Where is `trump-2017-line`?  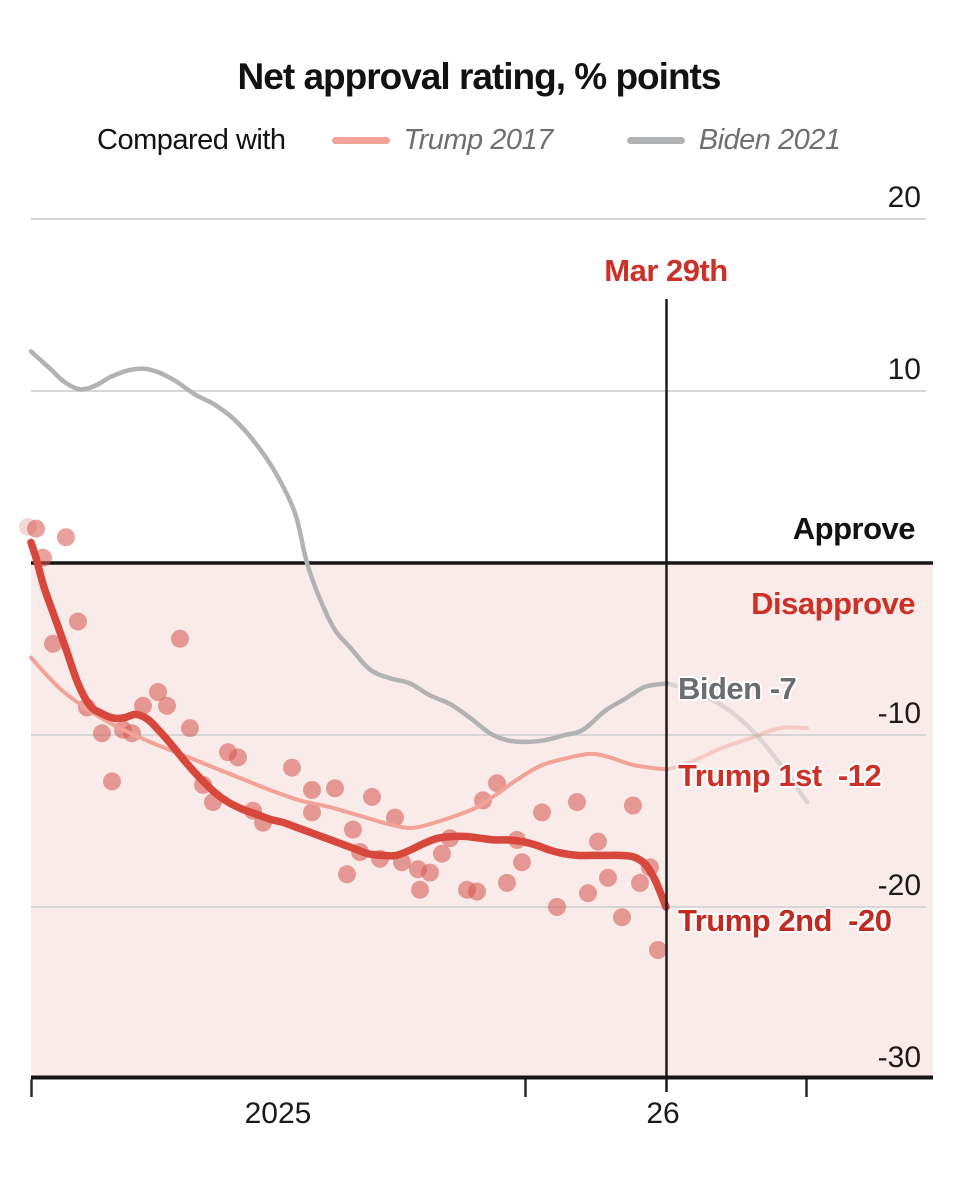
trump-2017-line is located at coordinates (349, 743).